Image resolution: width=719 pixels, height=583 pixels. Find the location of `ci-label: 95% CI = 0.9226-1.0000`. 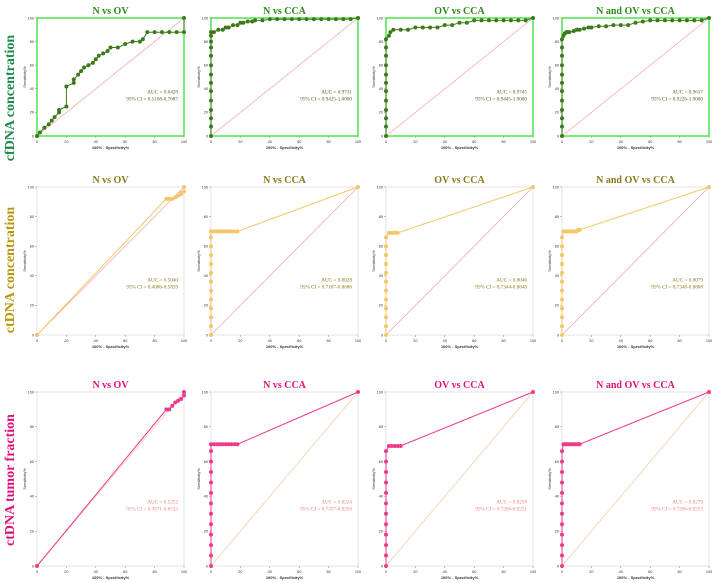

ci-label: 95% CI = 0.9226-1.0000 is located at coordinates (677, 100).